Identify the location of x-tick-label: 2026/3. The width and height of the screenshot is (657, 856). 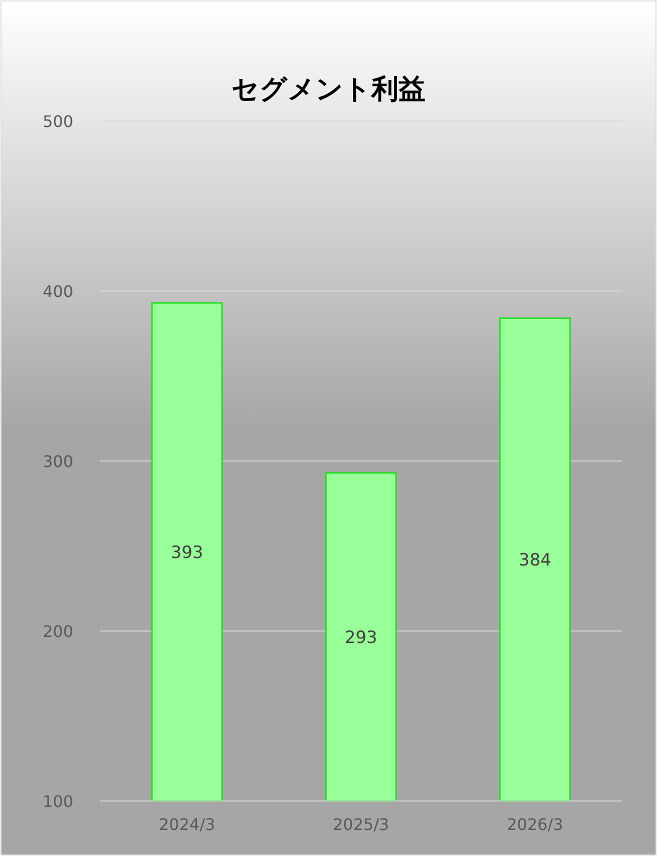
(535, 824).